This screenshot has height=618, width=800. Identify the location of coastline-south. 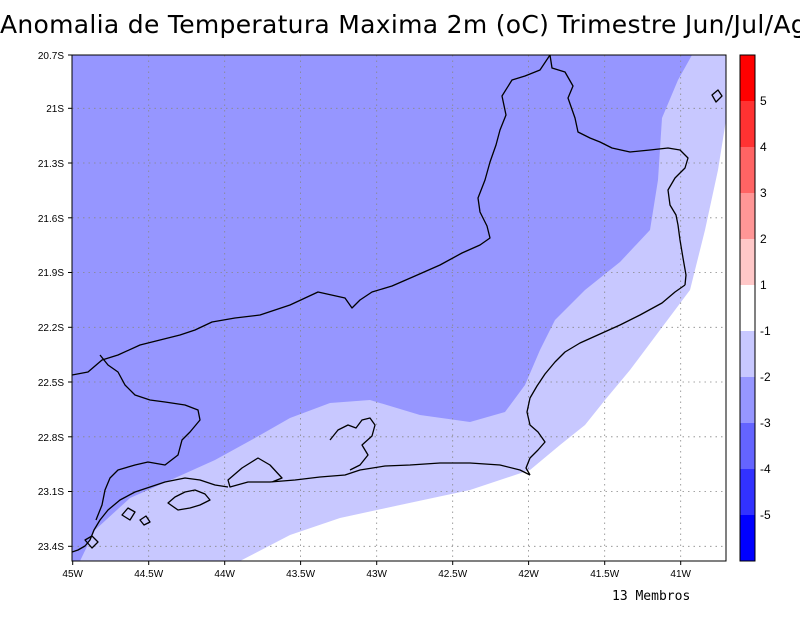
(379, 472).